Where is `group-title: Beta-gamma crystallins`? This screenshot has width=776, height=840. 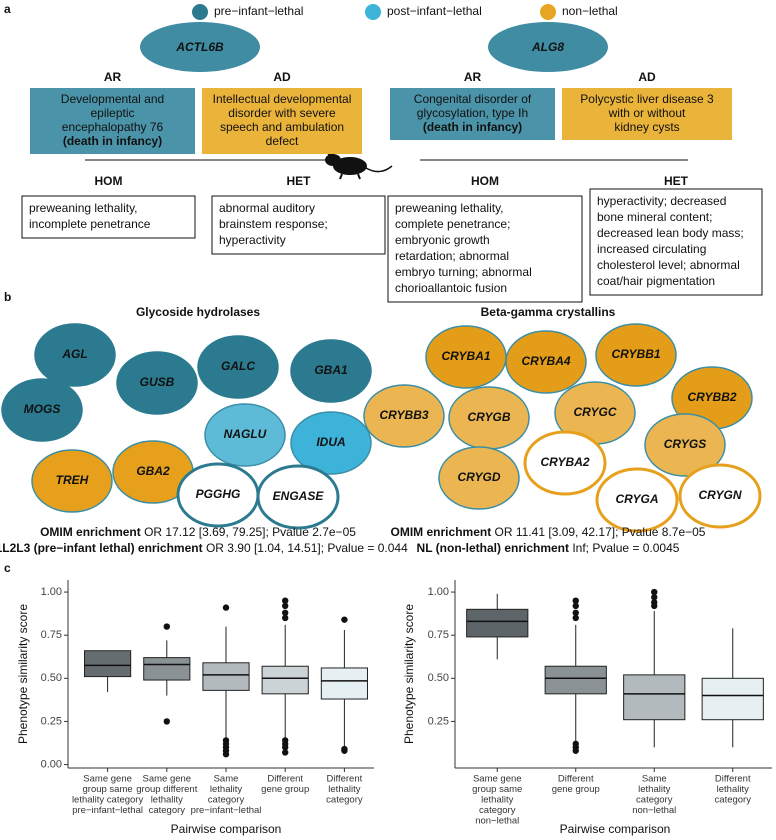
group-title: Beta-gamma crystallins is located at coordinates (548, 312).